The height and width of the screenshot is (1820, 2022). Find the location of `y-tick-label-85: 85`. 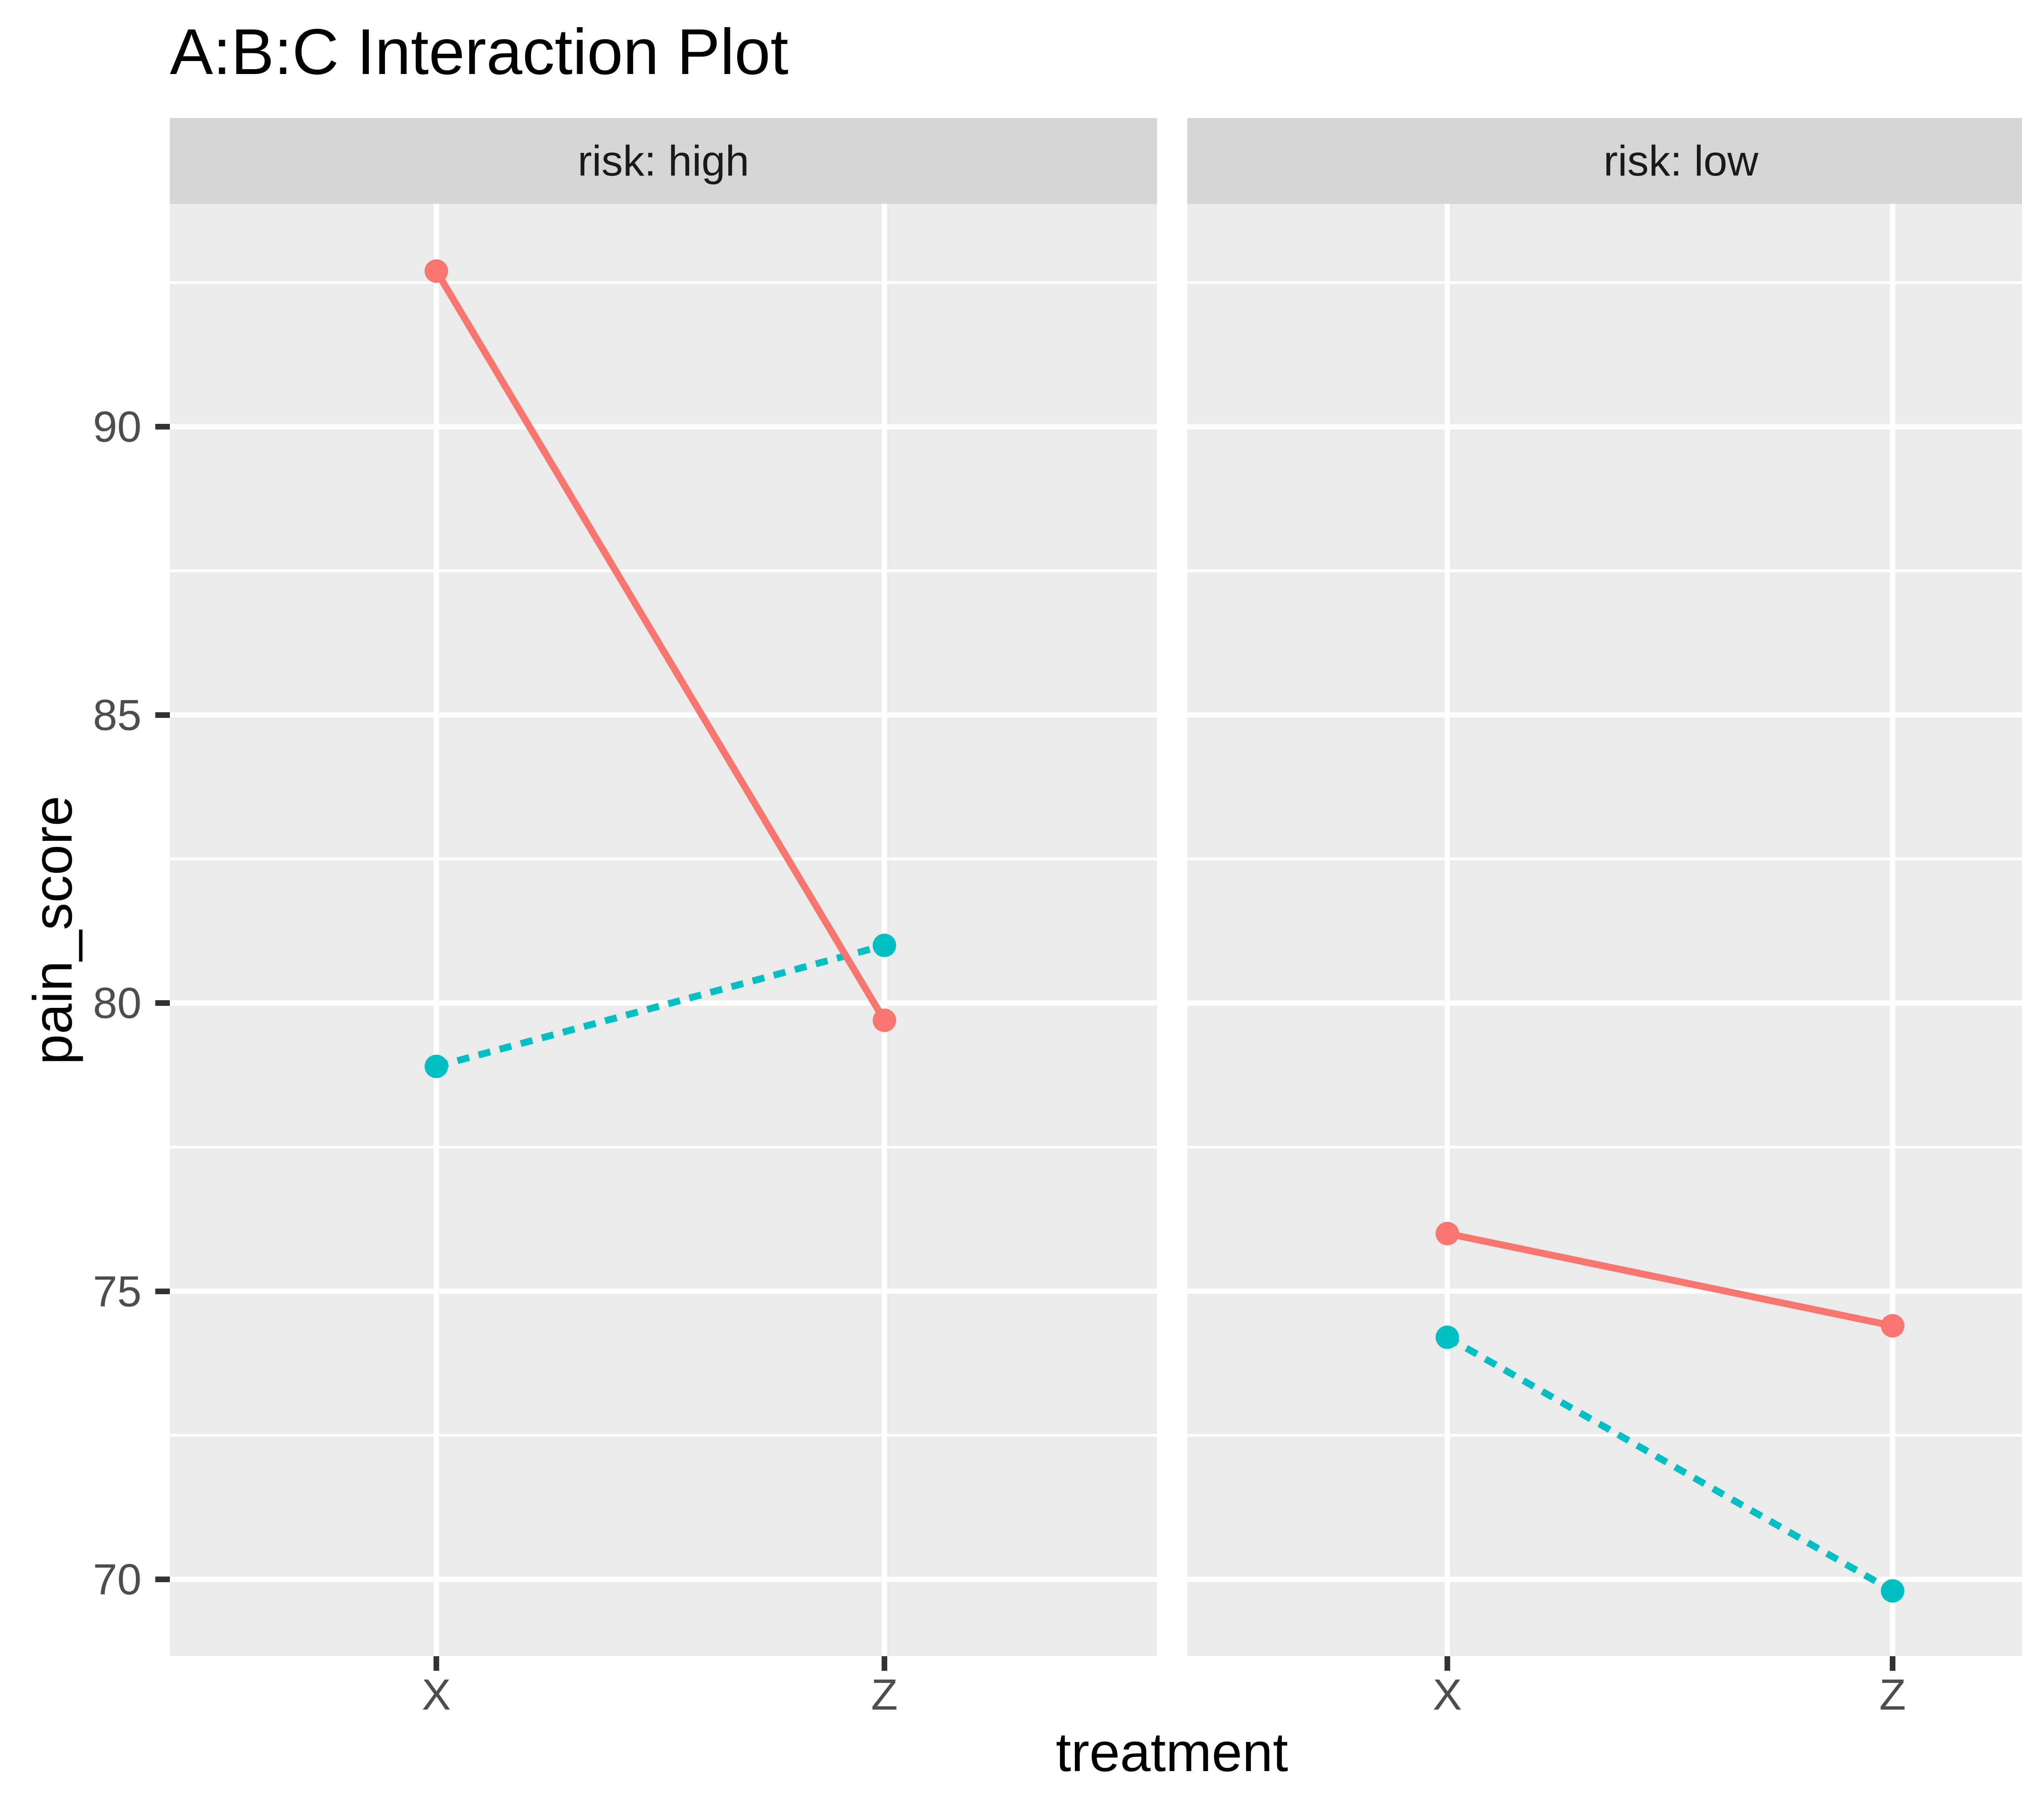

y-tick-label-85: 85 is located at coordinates (117, 714).